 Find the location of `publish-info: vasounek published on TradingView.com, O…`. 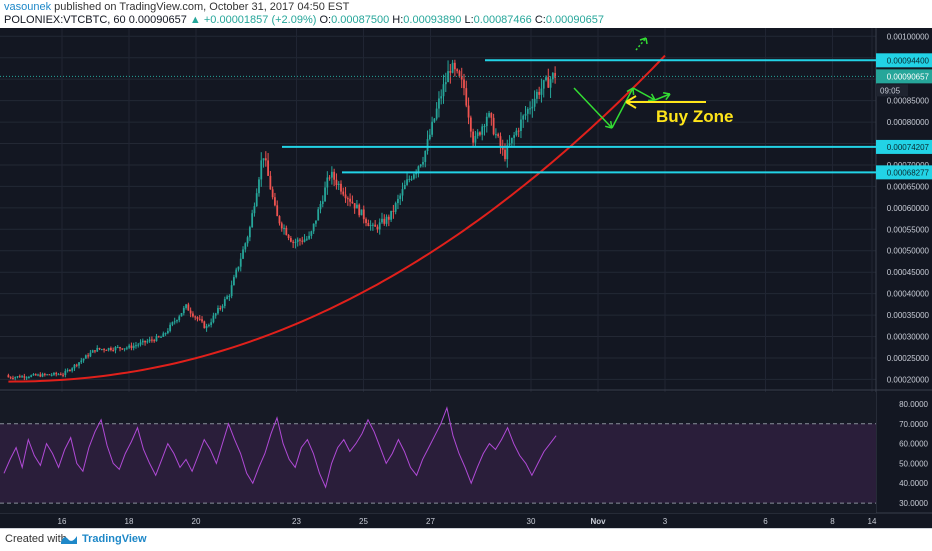

publish-info: vasounek published on TradingView.com, O… is located at coordinates (176, 7).